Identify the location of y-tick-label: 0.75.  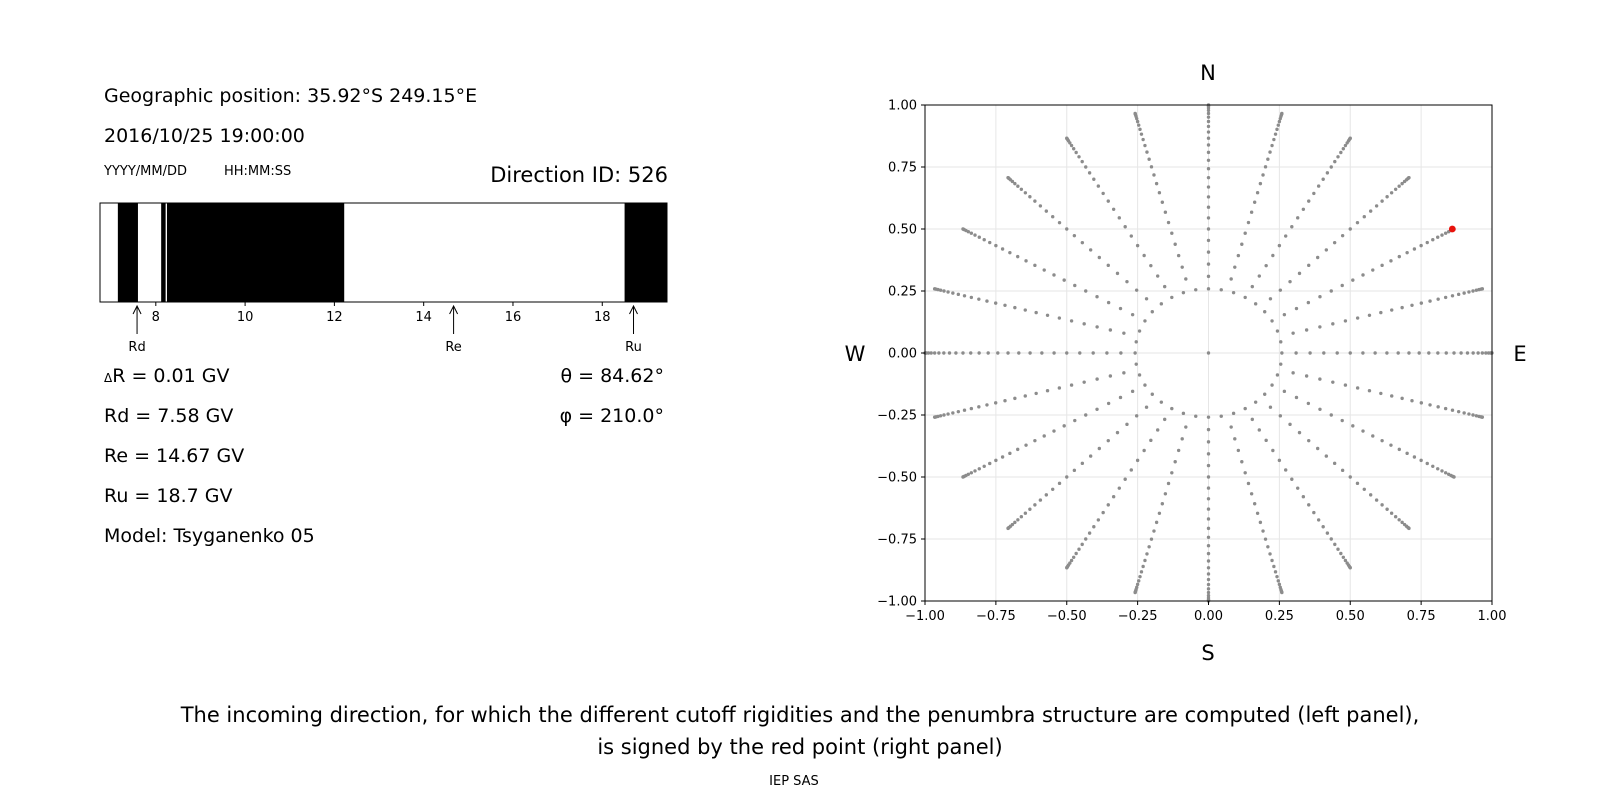
(902, 168).